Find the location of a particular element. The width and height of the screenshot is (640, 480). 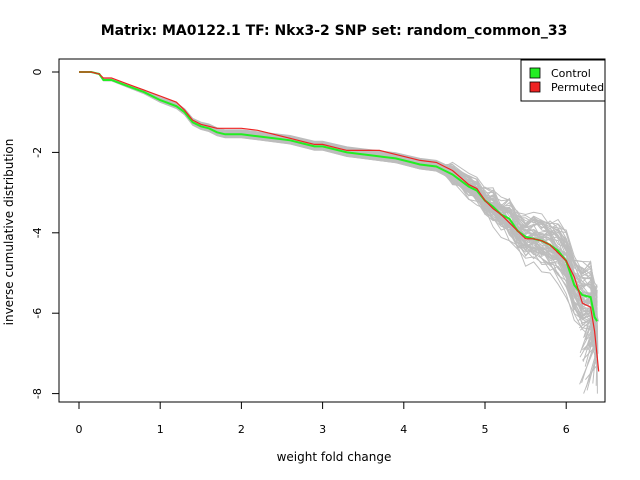

x-tick-label: 0 is located at coordinates (79, 429).